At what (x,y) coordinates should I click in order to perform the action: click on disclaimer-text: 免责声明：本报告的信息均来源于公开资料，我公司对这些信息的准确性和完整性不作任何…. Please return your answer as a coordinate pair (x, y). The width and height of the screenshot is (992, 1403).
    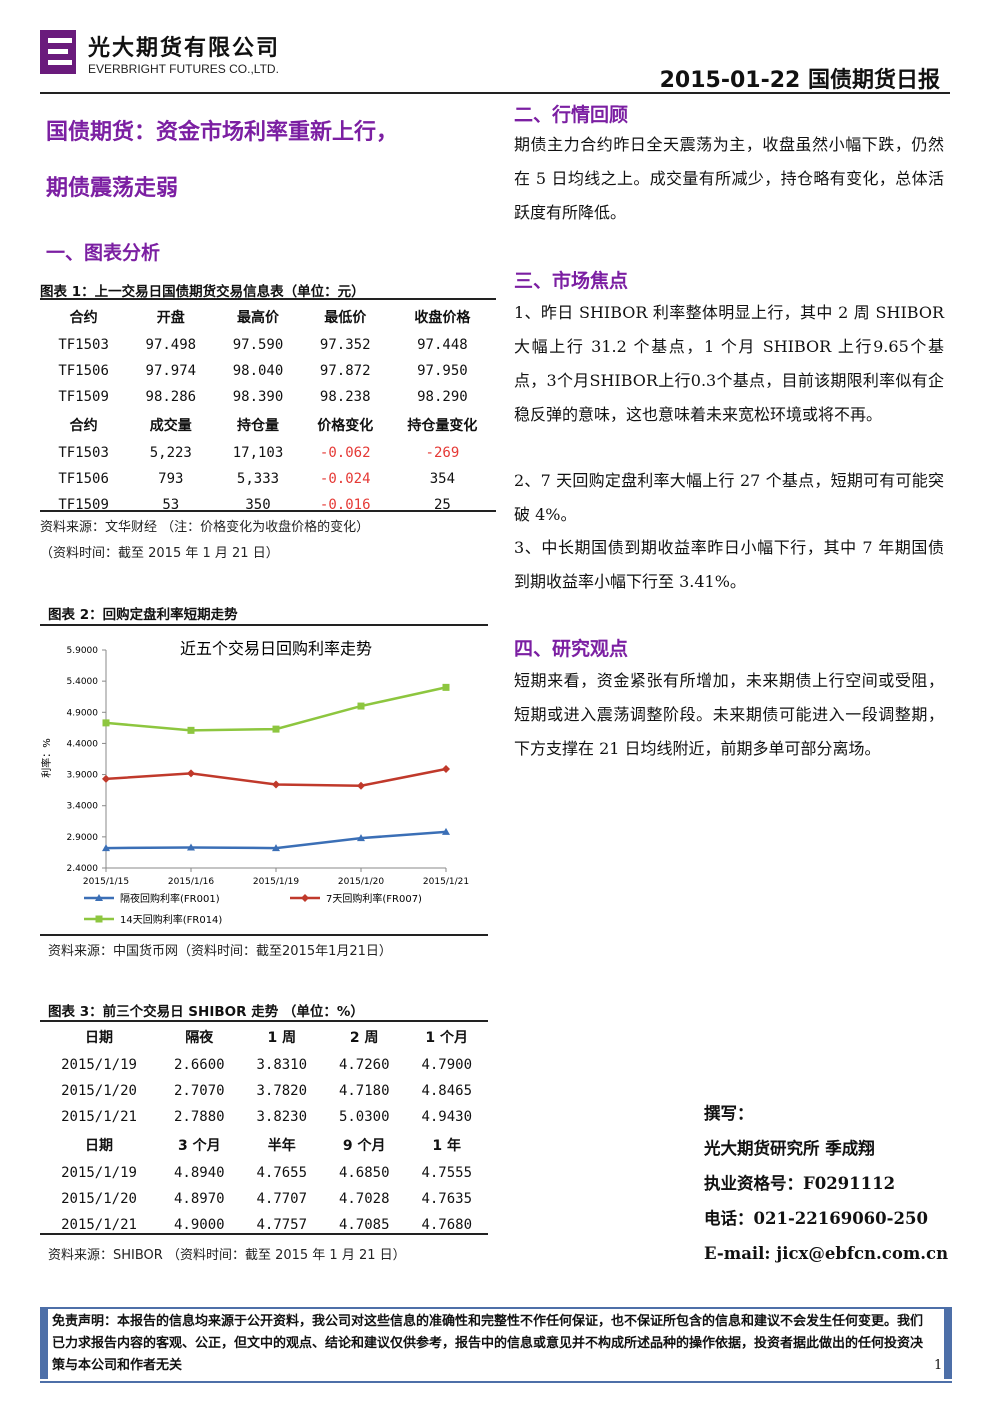
    Looking at the image, I should click on (488, 1343).